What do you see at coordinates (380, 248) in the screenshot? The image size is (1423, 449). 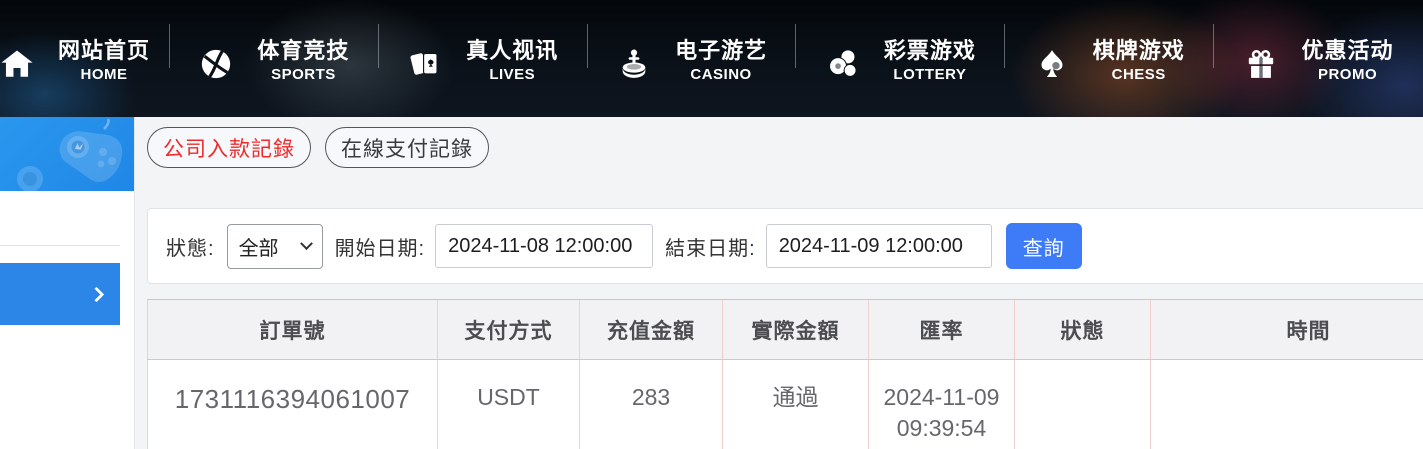 I see `start-date-label: 開始日期:` at bounding box center [380, 248].